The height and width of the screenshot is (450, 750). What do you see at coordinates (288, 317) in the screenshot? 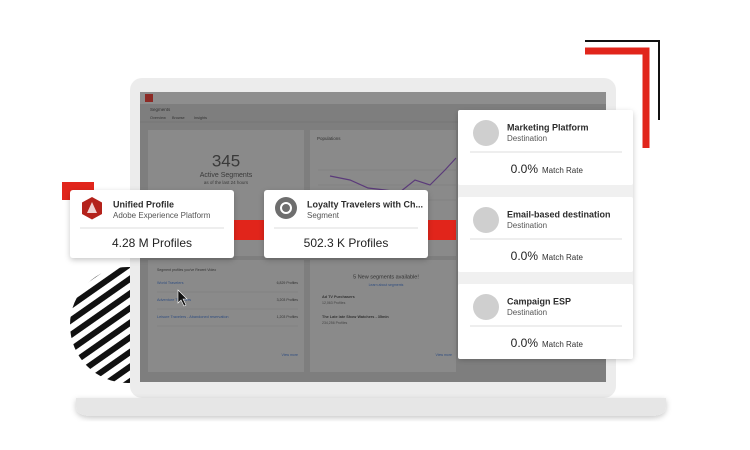
I see `segment-profiles: 1,203 Profiles` at bounding box center [288, 317].